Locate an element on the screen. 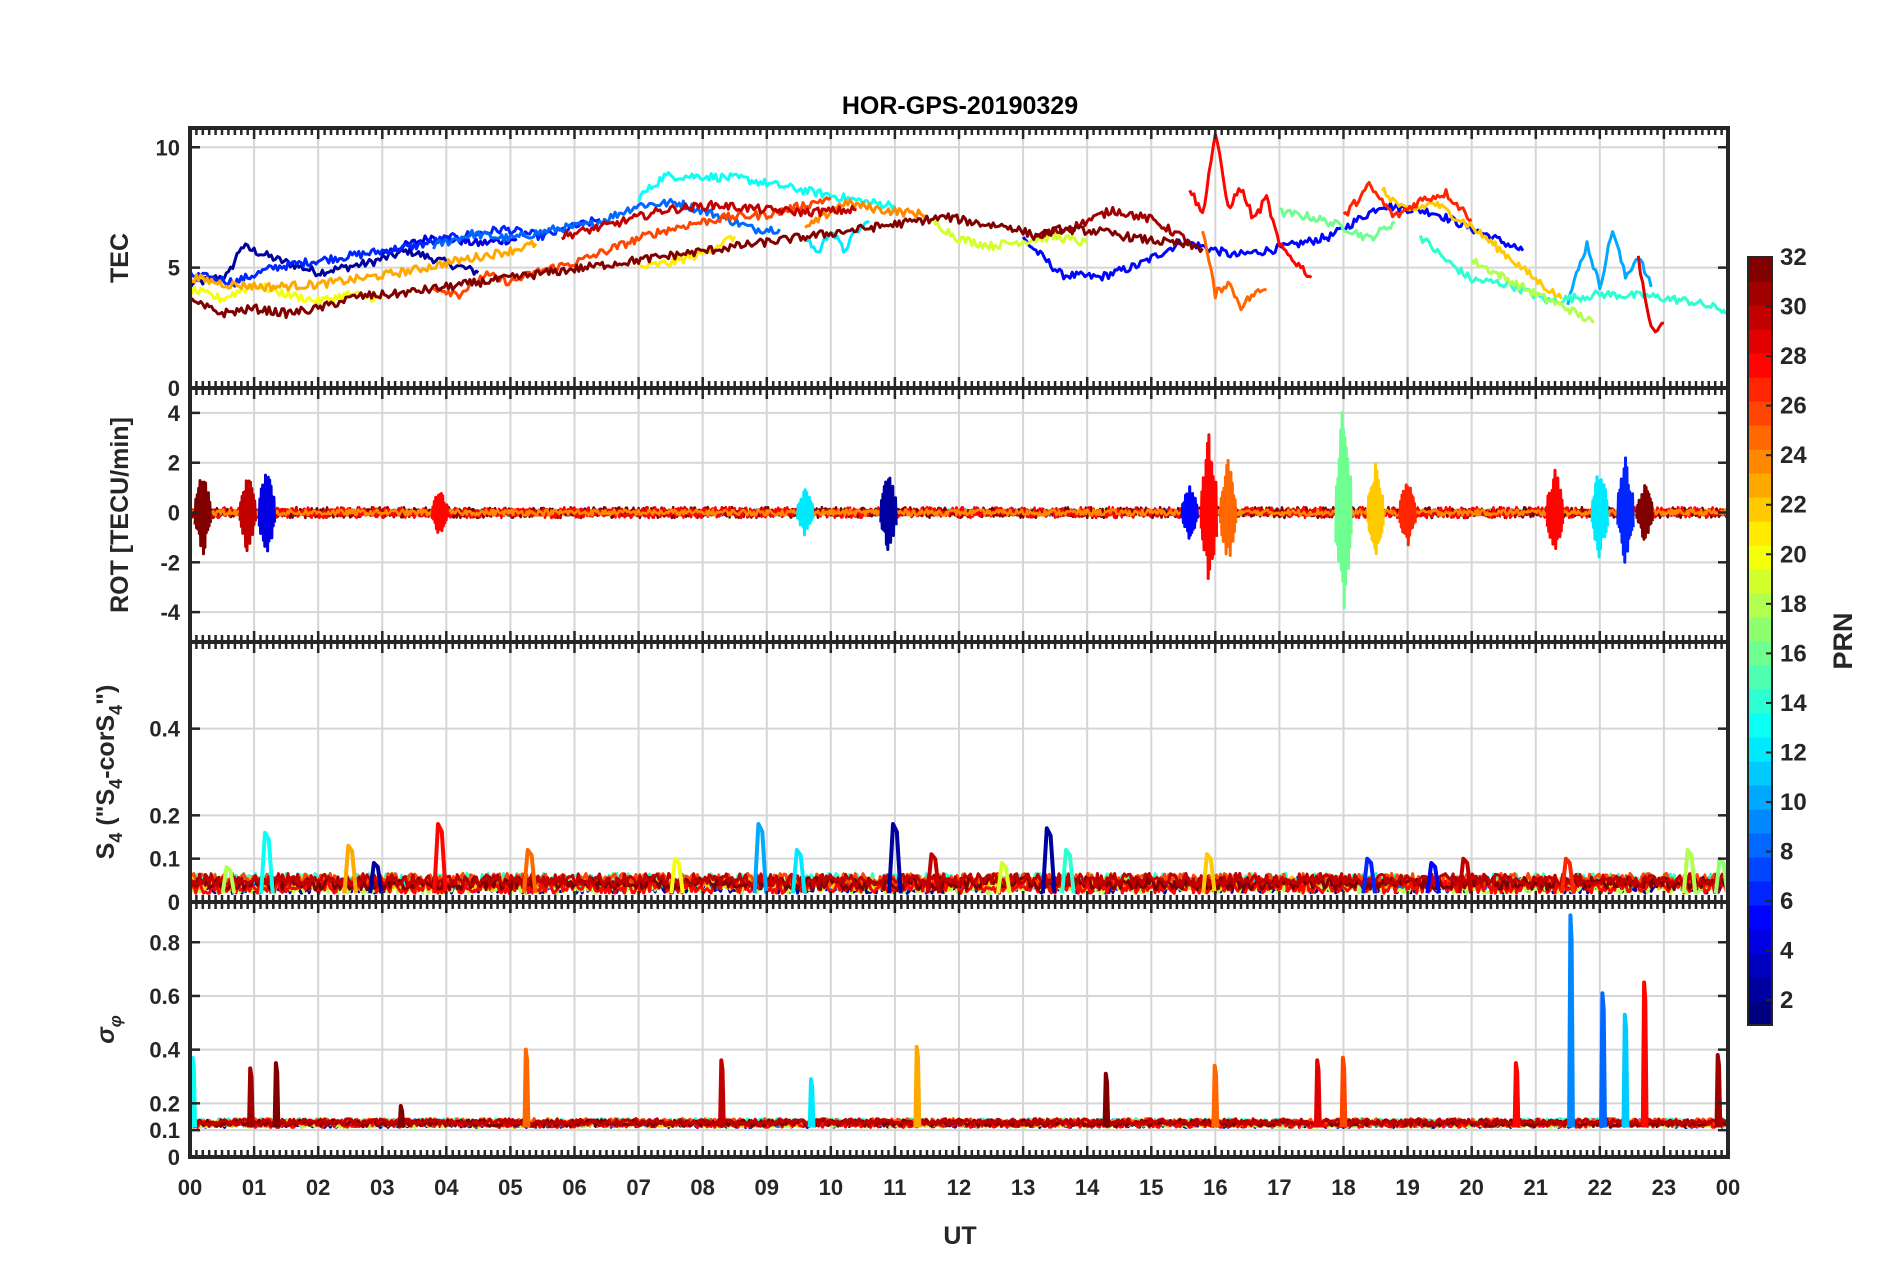  colorbar-swatches is located at coordinates (1760, 641).